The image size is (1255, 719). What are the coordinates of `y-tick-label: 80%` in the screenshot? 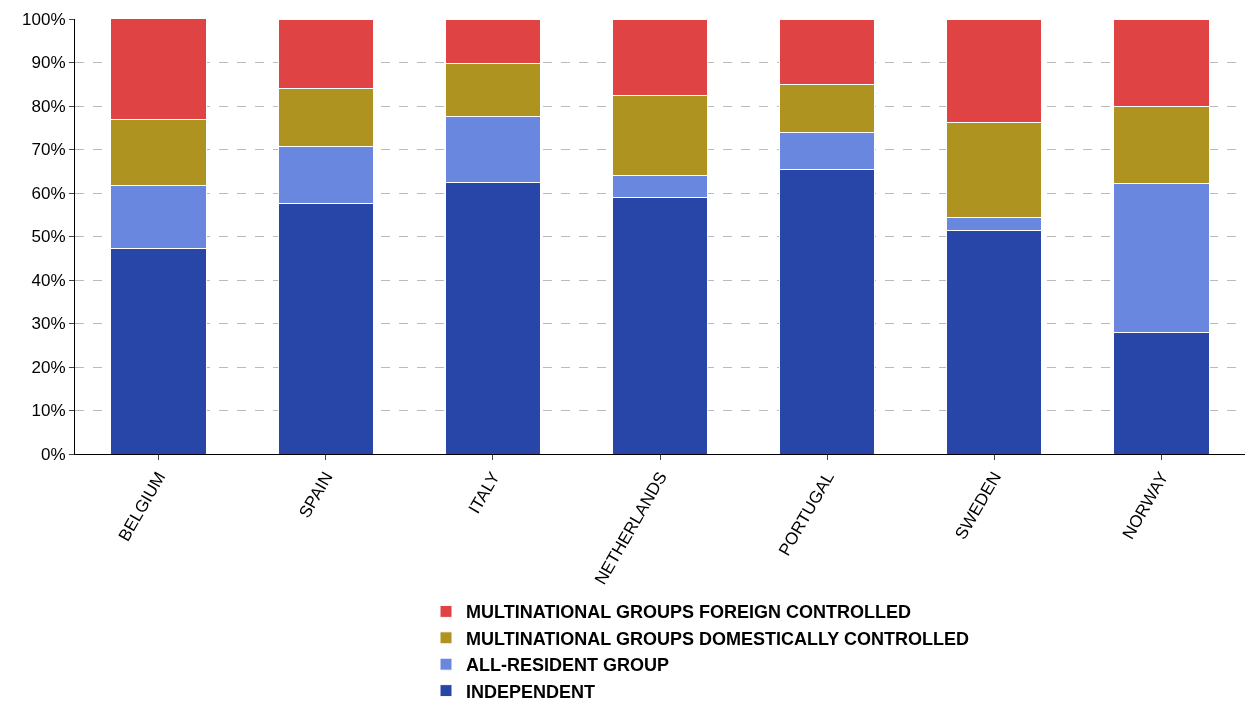 It's located at (48, 106).